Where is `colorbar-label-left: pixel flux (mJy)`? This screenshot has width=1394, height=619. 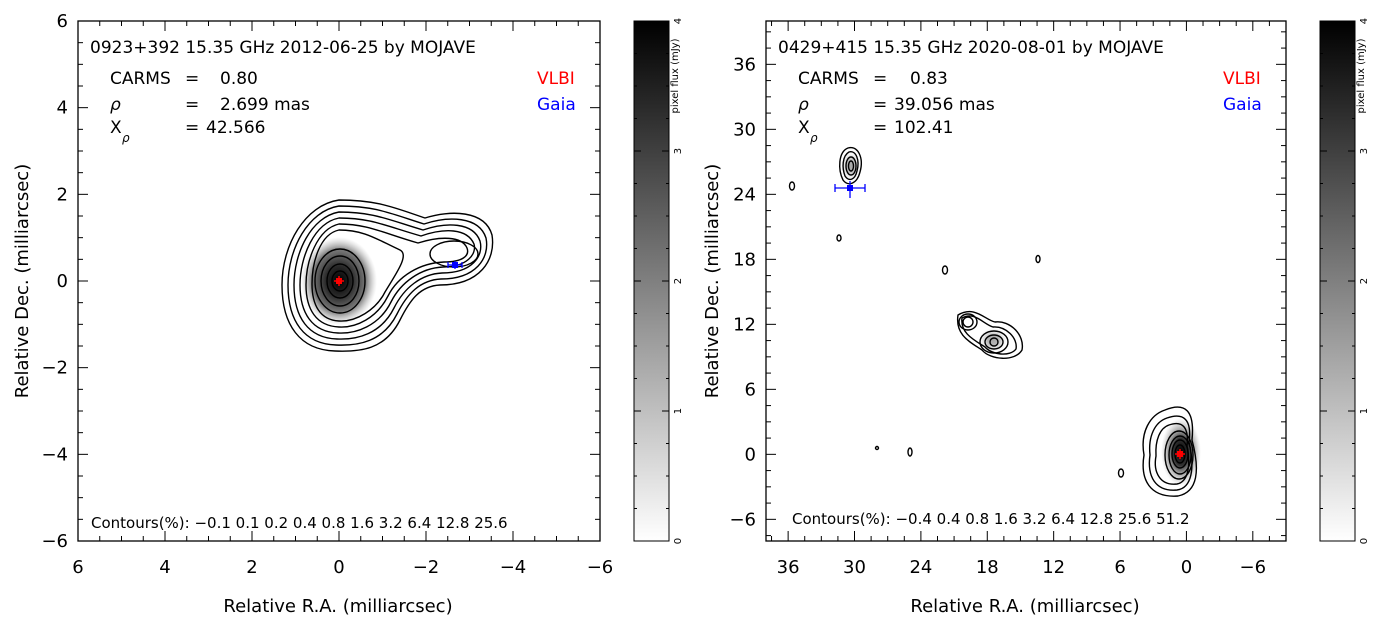
colorbar-label-left: pixel flux (mJy) is located at coordinates (675, 75).